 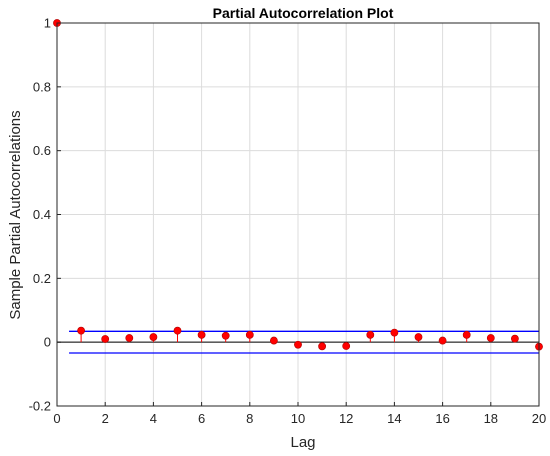 What do you see at coordinates (47, 342) in the screenshot?
I see `y-tick-label: 0` at bounding box center [47, 342].